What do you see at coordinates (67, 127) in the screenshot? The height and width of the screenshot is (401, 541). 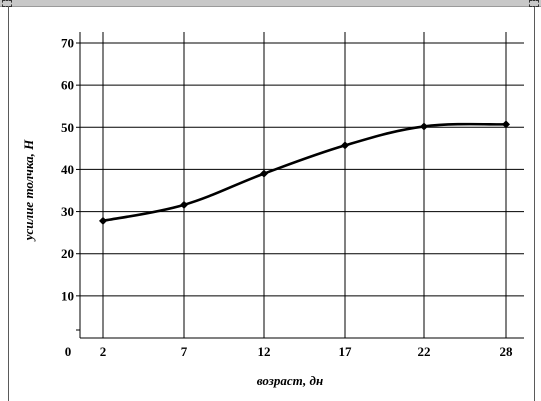 I see `y-tick-label-50: 50` at bounding box center [67, 127].